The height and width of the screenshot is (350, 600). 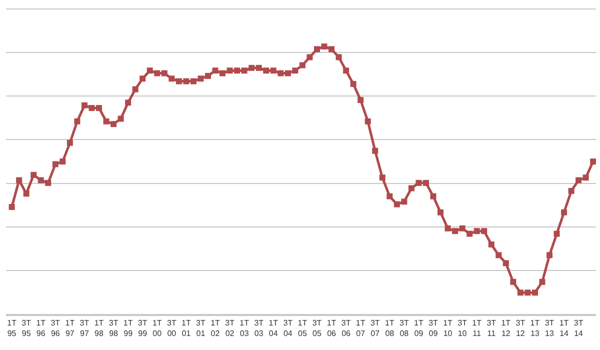 What do you see at coordinates (433, 328) in the screenshot?
I see `x-tick-label: 3T 09` at bounding box center [433, 328].